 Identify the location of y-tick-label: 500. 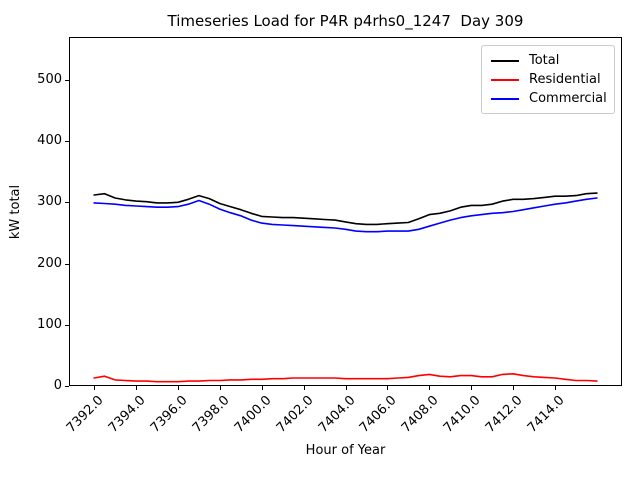
(49, 79).